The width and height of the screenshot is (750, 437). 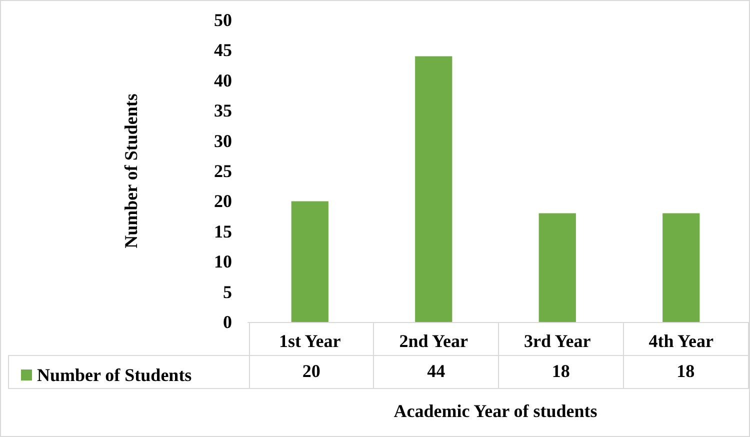 What do you see at coordinates (114, 375) in the screenshot?
I see `legend-label: Number of Students` at bounding box center [114, 375].